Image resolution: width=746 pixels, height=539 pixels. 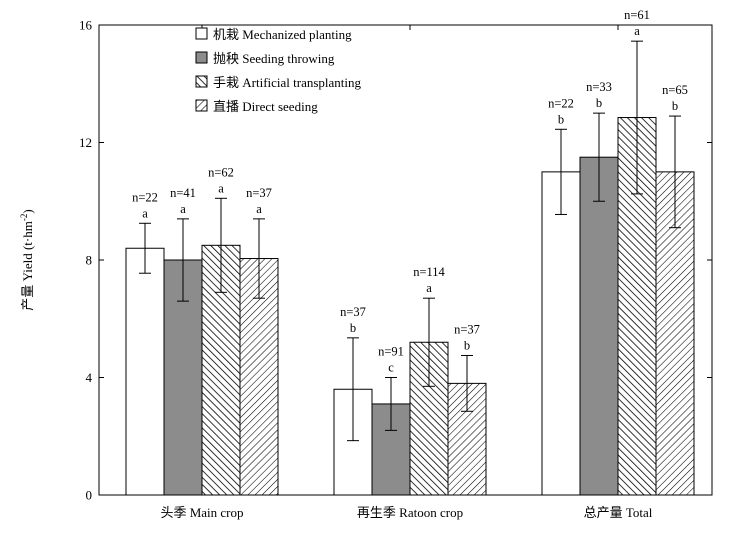 What do you see at coordinates (85, 142) in the screenshot?
I see `y-tick-label: 12` at bounding box center [85, 142].